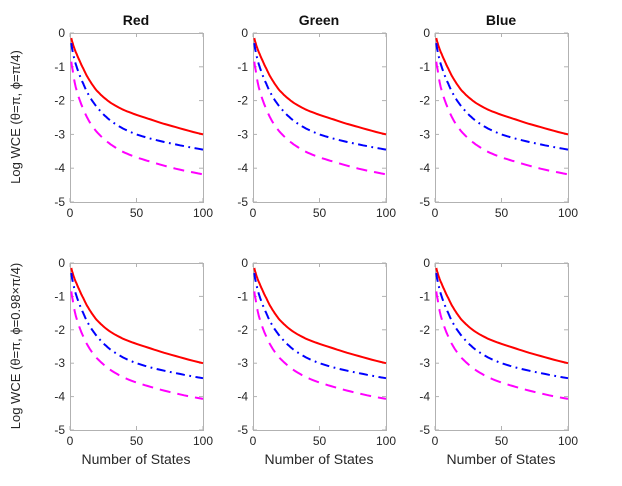 This screenshot has width=622, height=486. I want to click on subplot-r1c3: 0 50 100 0 -1 -2 -3 -4 -5, so click(498, 123).